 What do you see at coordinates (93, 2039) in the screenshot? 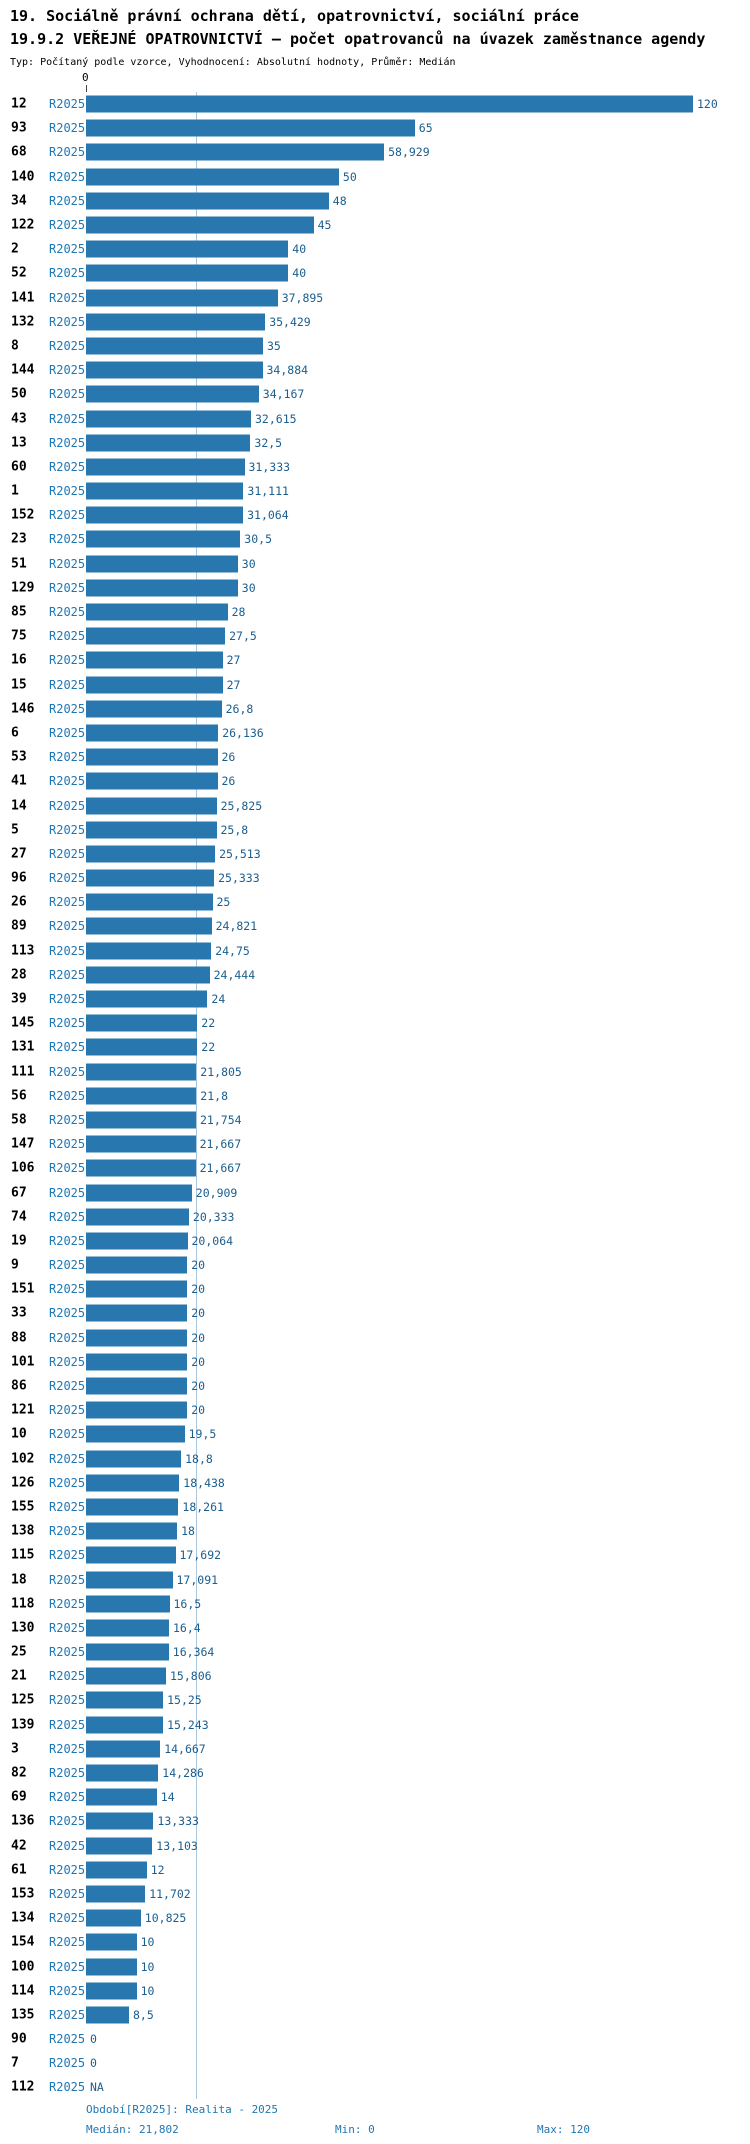
I see `value-label: 0` at bounding box center [93, 2039].